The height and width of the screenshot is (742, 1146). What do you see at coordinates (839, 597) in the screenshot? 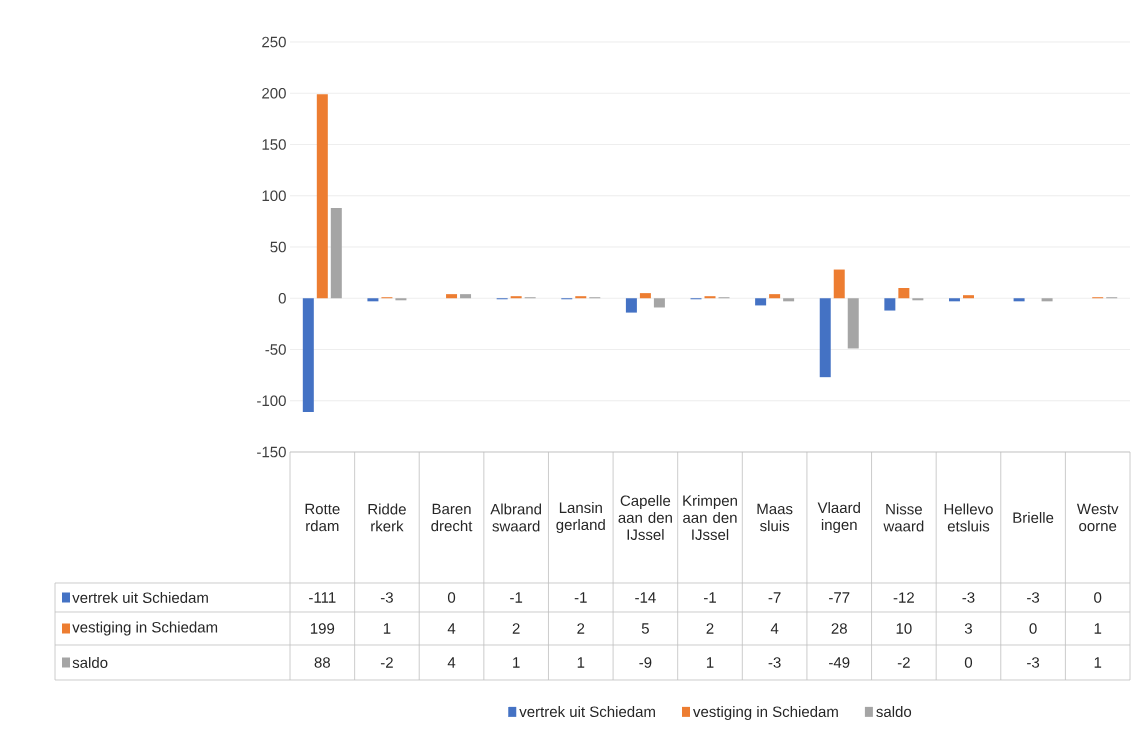
I see `data-label: -77` at bounding box center [839, 597].